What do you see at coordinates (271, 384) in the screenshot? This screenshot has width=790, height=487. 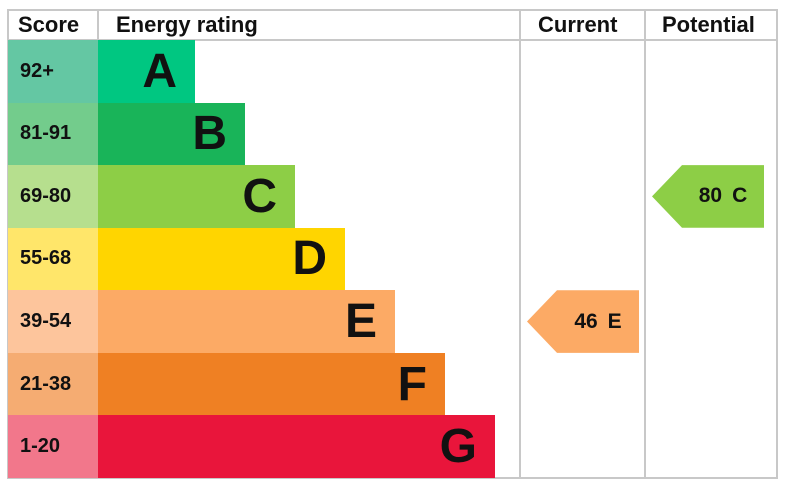 I see `band-bar-f: F` at bounding box center [271, 384].